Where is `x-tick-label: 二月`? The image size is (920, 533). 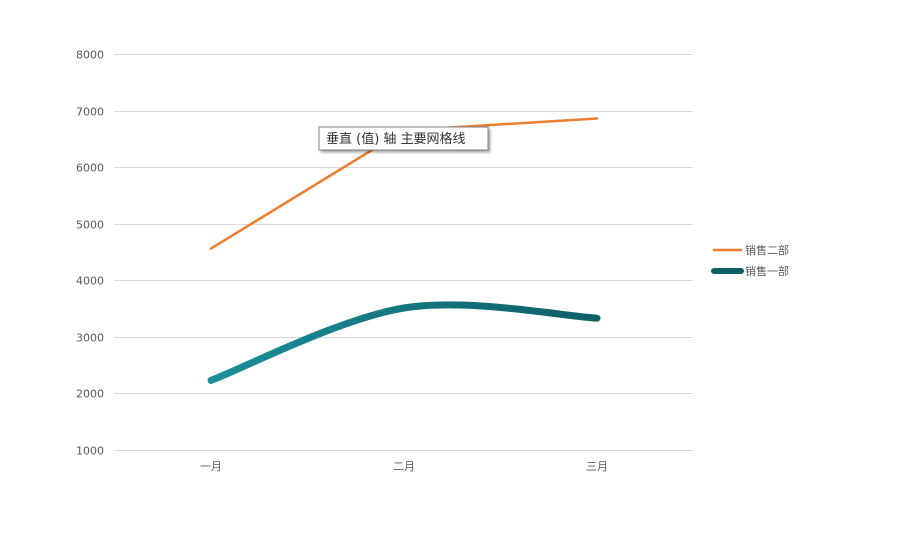 x-tick-label: 二月 is located at coordinates (404, 466).